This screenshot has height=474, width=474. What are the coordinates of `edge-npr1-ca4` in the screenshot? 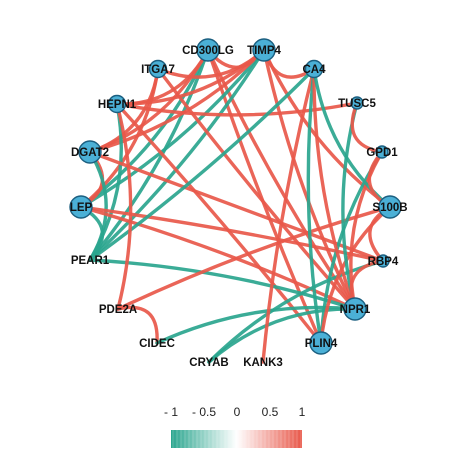 It's located at (334, 189).